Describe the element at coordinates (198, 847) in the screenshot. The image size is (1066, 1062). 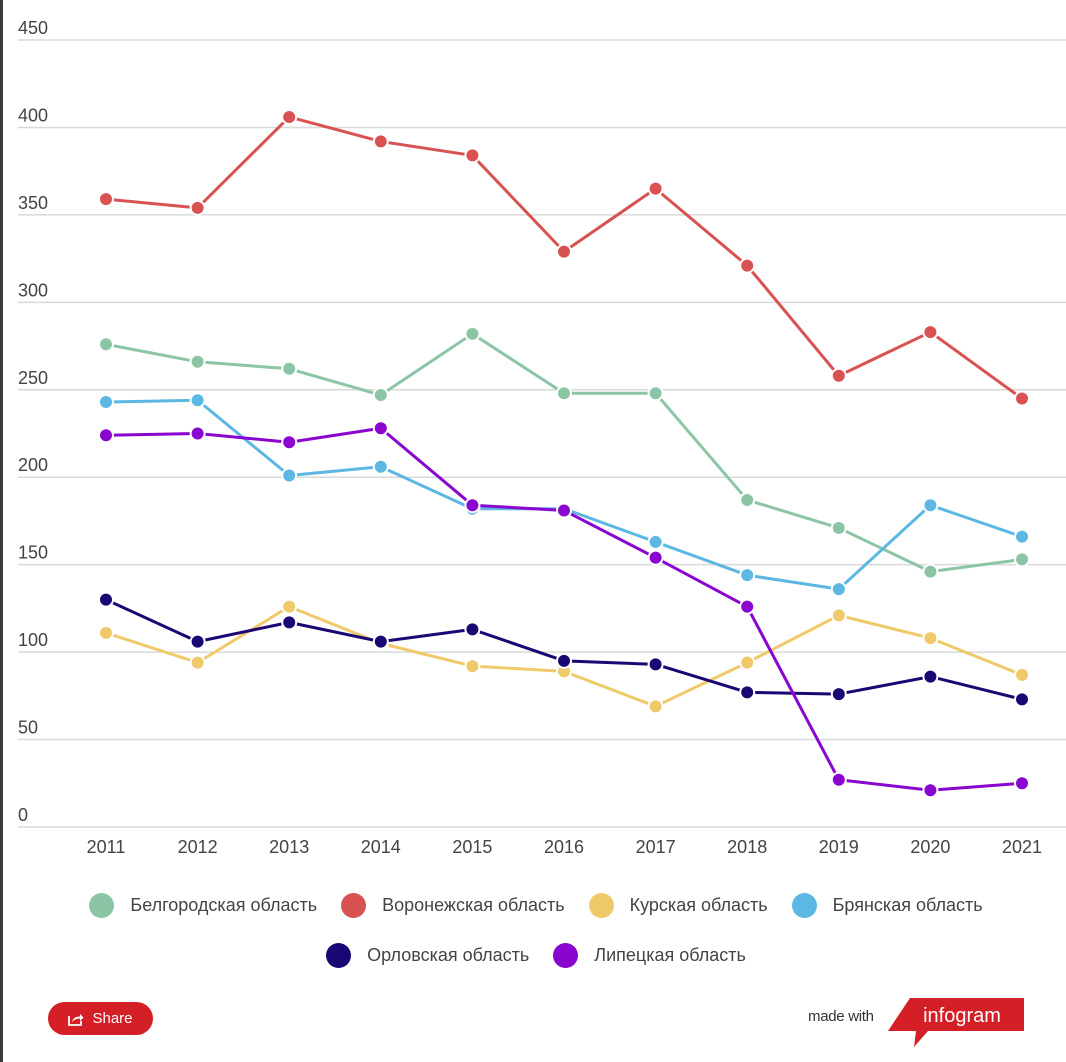
I see `x-tick-label: 2012` at that location.